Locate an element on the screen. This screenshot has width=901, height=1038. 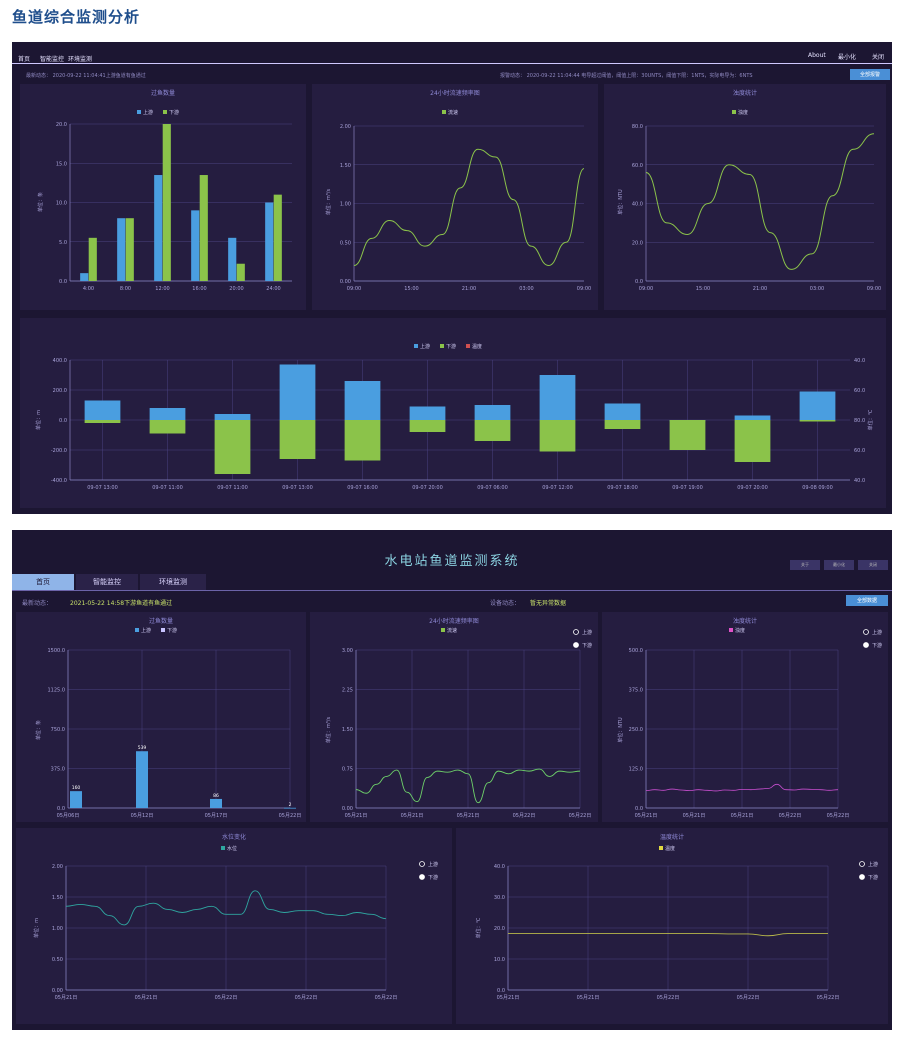
y-tick-label: 60.0 is located at coordinates (637, 166).